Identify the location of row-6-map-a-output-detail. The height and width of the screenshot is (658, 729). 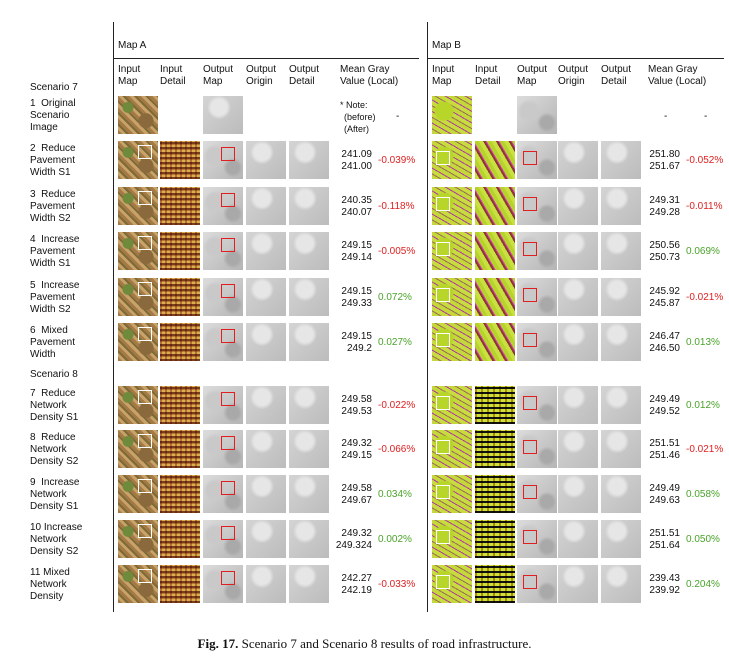
(309, 342).